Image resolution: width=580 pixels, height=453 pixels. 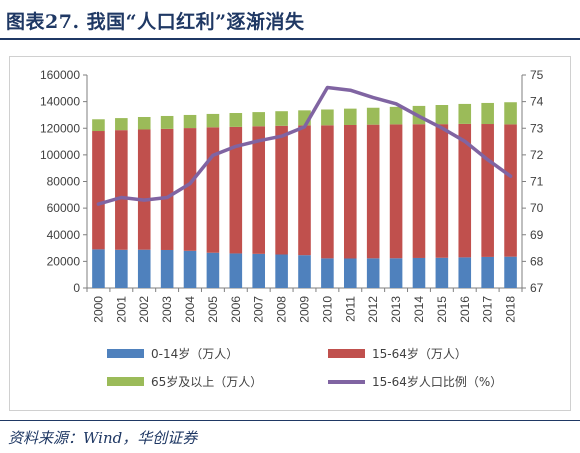 I want to click on right-tick-label: 69, so click(x=537, y=235).